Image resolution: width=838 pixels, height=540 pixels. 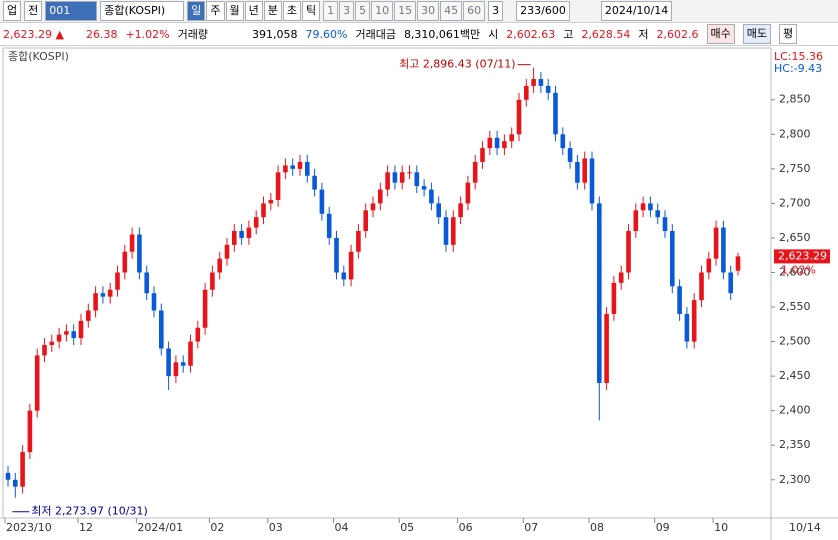 I want to click on period-button: 분, so click(x=272, y=11).